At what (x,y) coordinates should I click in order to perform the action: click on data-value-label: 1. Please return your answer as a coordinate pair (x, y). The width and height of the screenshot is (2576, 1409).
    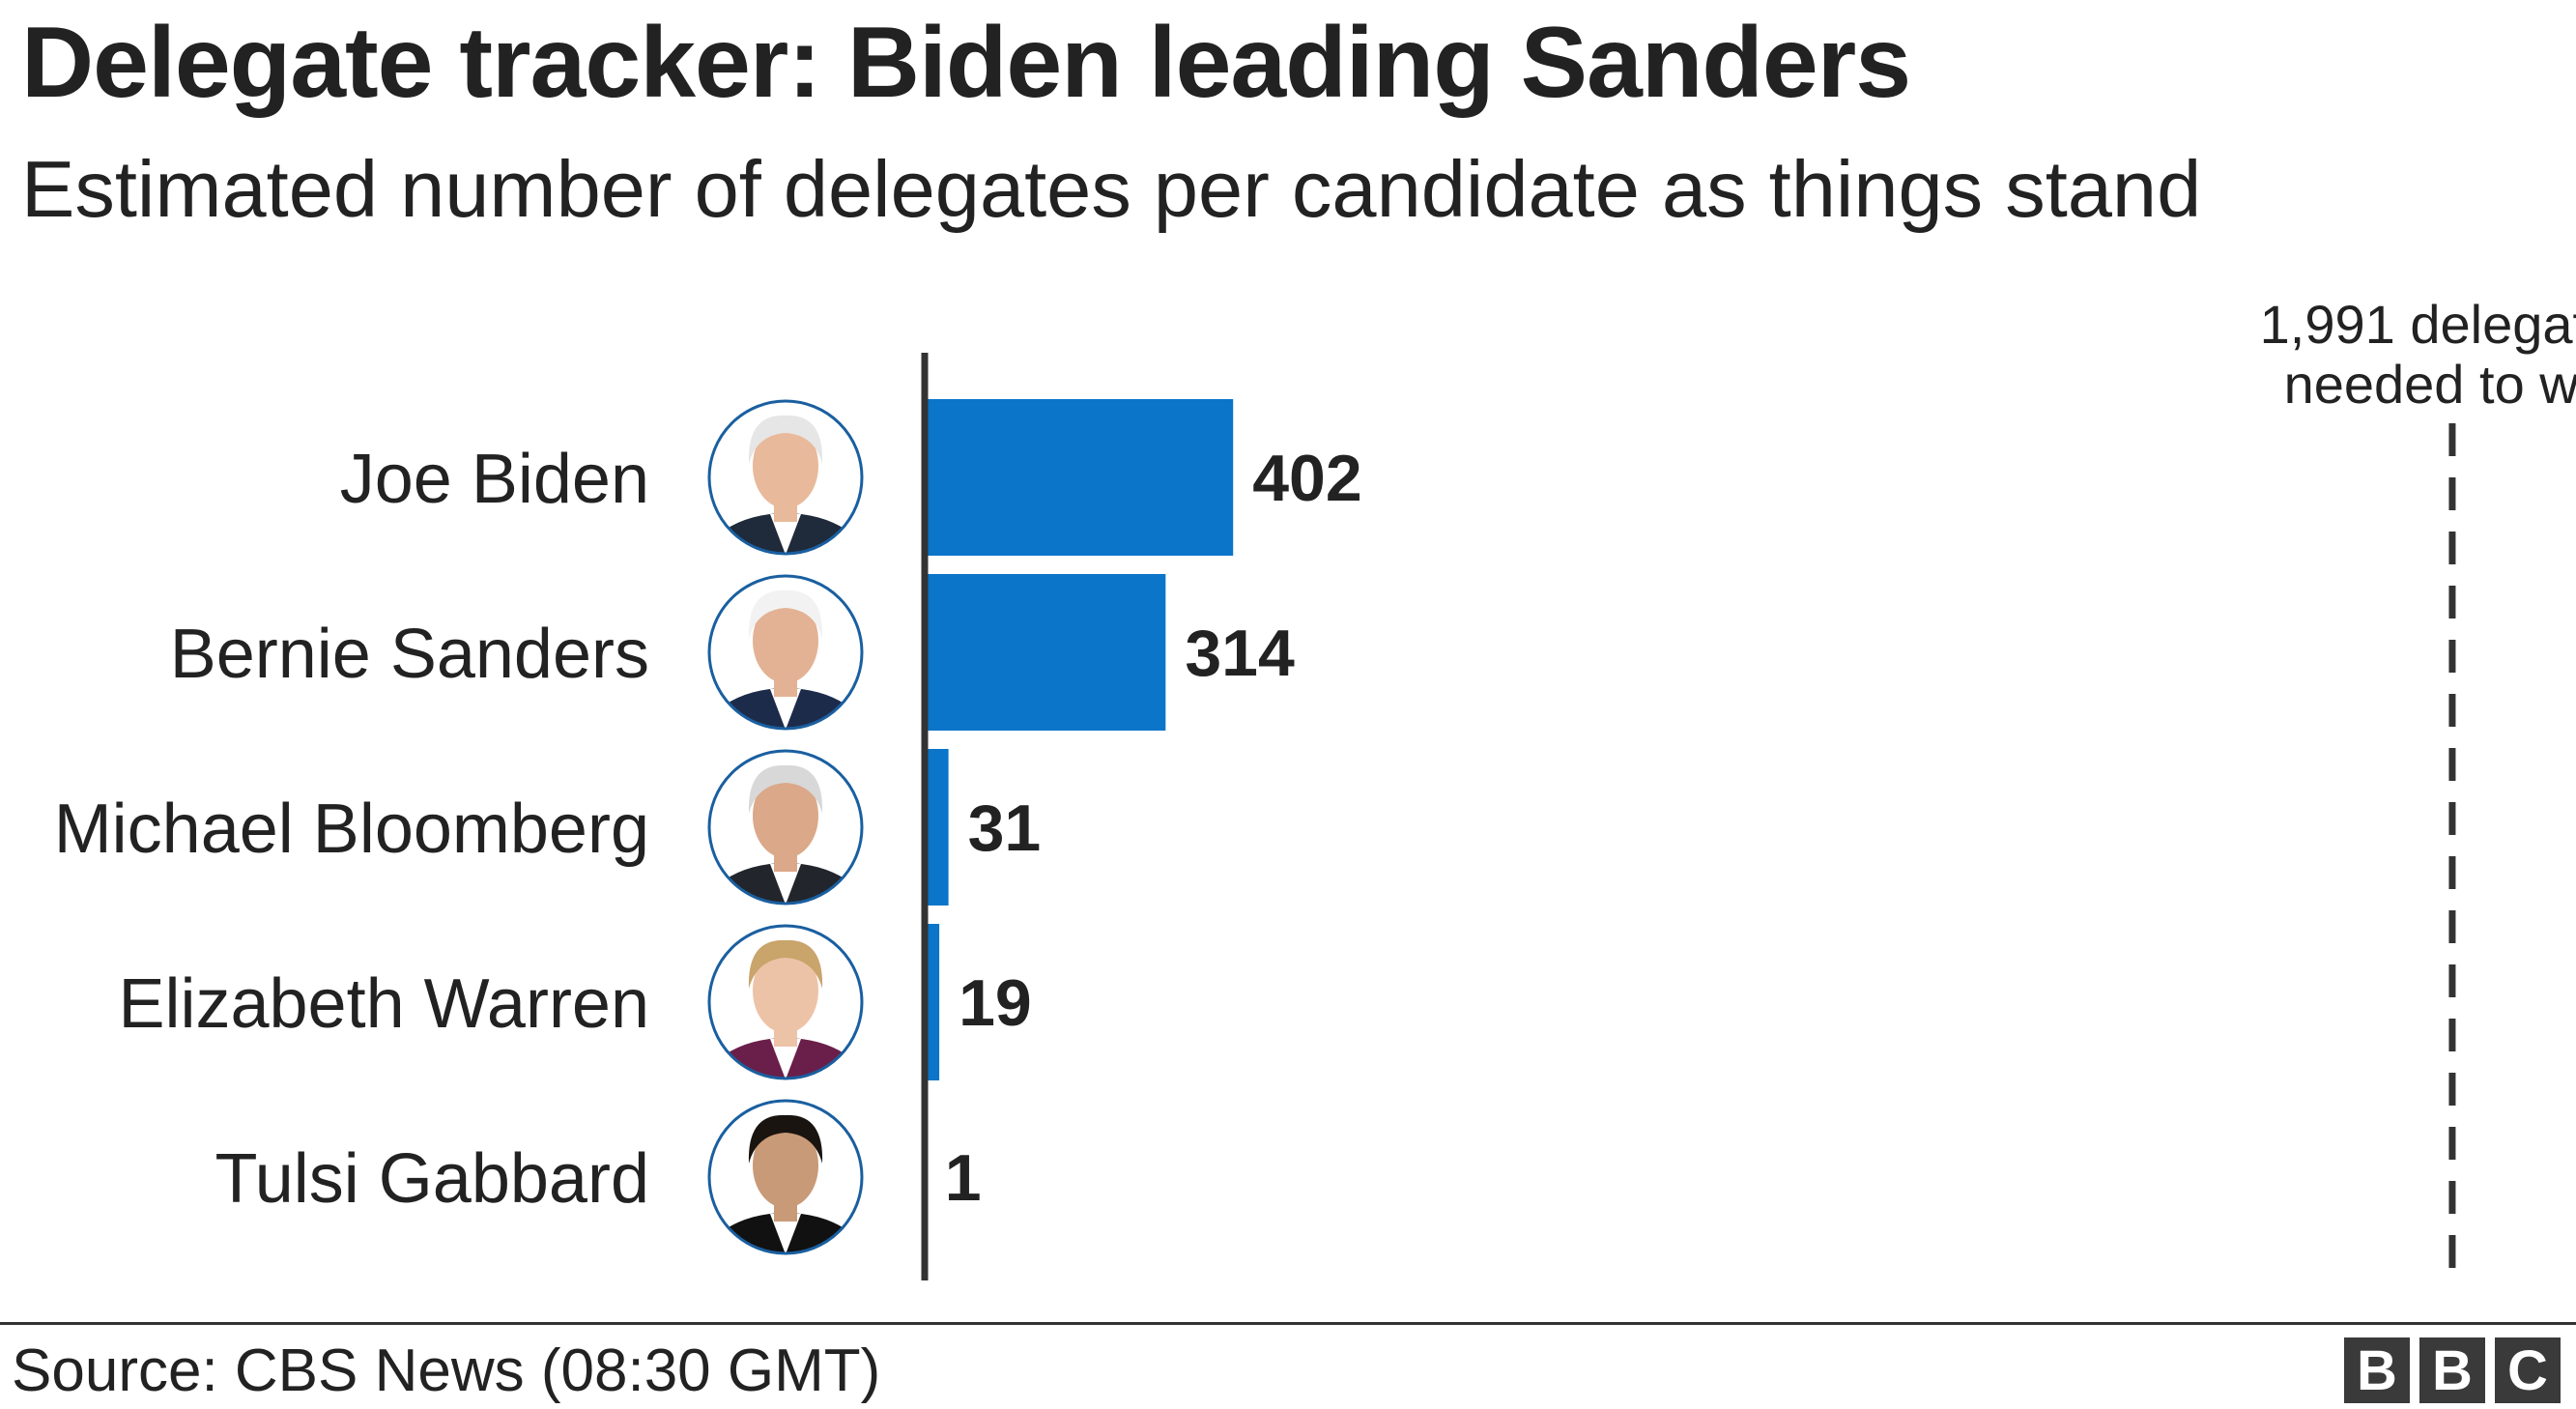
    Looking at the image, I should click on (964, 1178).